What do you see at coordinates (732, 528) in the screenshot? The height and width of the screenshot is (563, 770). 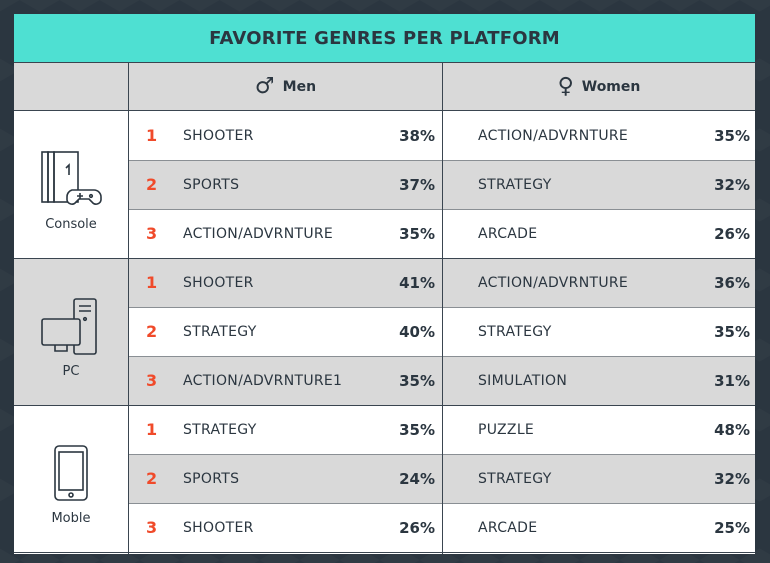 I see `women-percent: 25%` at bounding box center [732, 528].